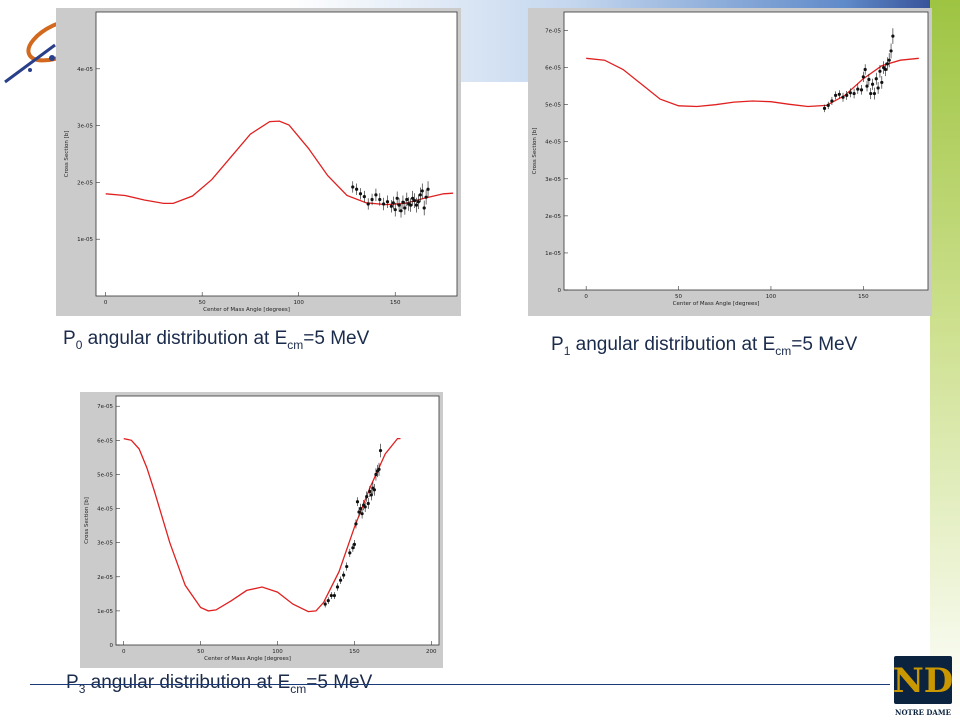 This screenshot has height=720, width=960. What do you see at coordinates (460, 684) in the screenshot?
I see `bottom-divider` at bounding box center [460, 684].